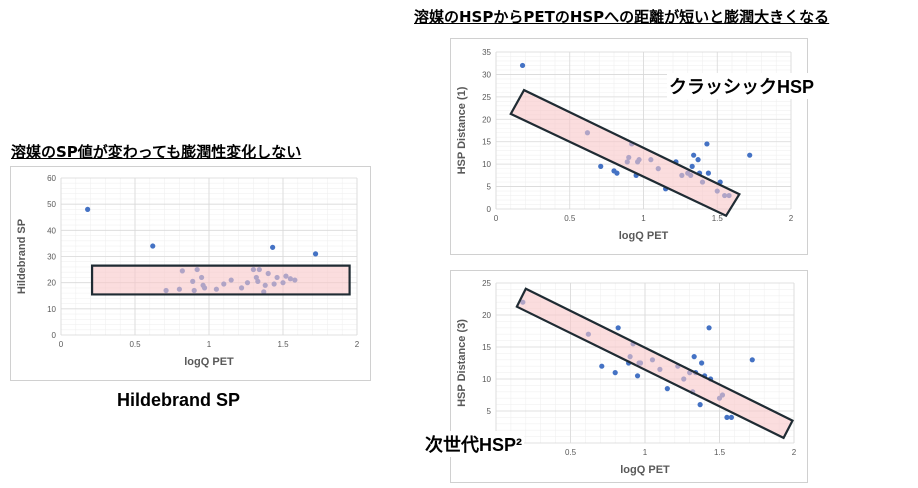 The image size is (918, 488). Describe the element at coordinates (462, 363) in the screenshot. I see `y-axis-title: HSP Distance (3)` at that location.